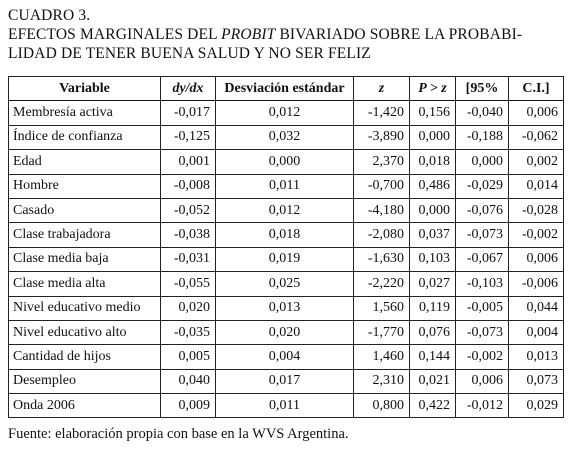 The height and width of the screenshot is (449, 575). What do you see at coordinates (432, 308) in the screenshot?
I see `cell-p-value: 0,119` at bounding box center [432, 308].